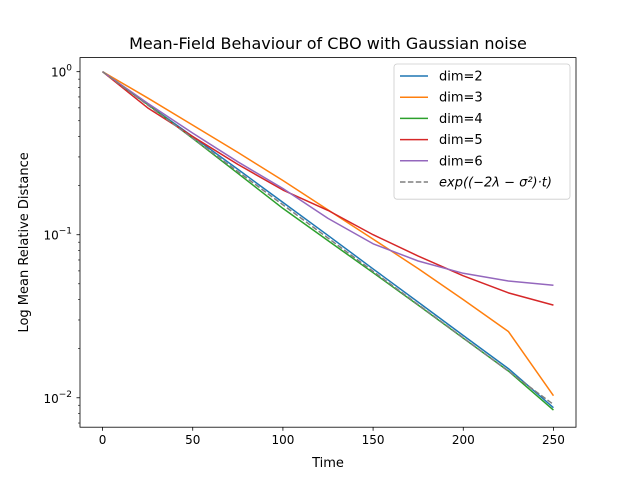 This screenshot has width=640, height=480. Describe the element at coordinates (461, 77) in the screenshot. I see `legend-label: dim=2` at that location.